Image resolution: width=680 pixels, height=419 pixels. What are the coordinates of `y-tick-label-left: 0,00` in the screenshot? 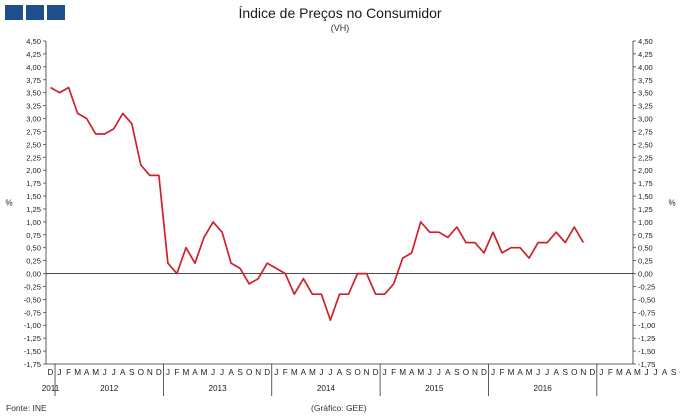 It's located at (33, 274).